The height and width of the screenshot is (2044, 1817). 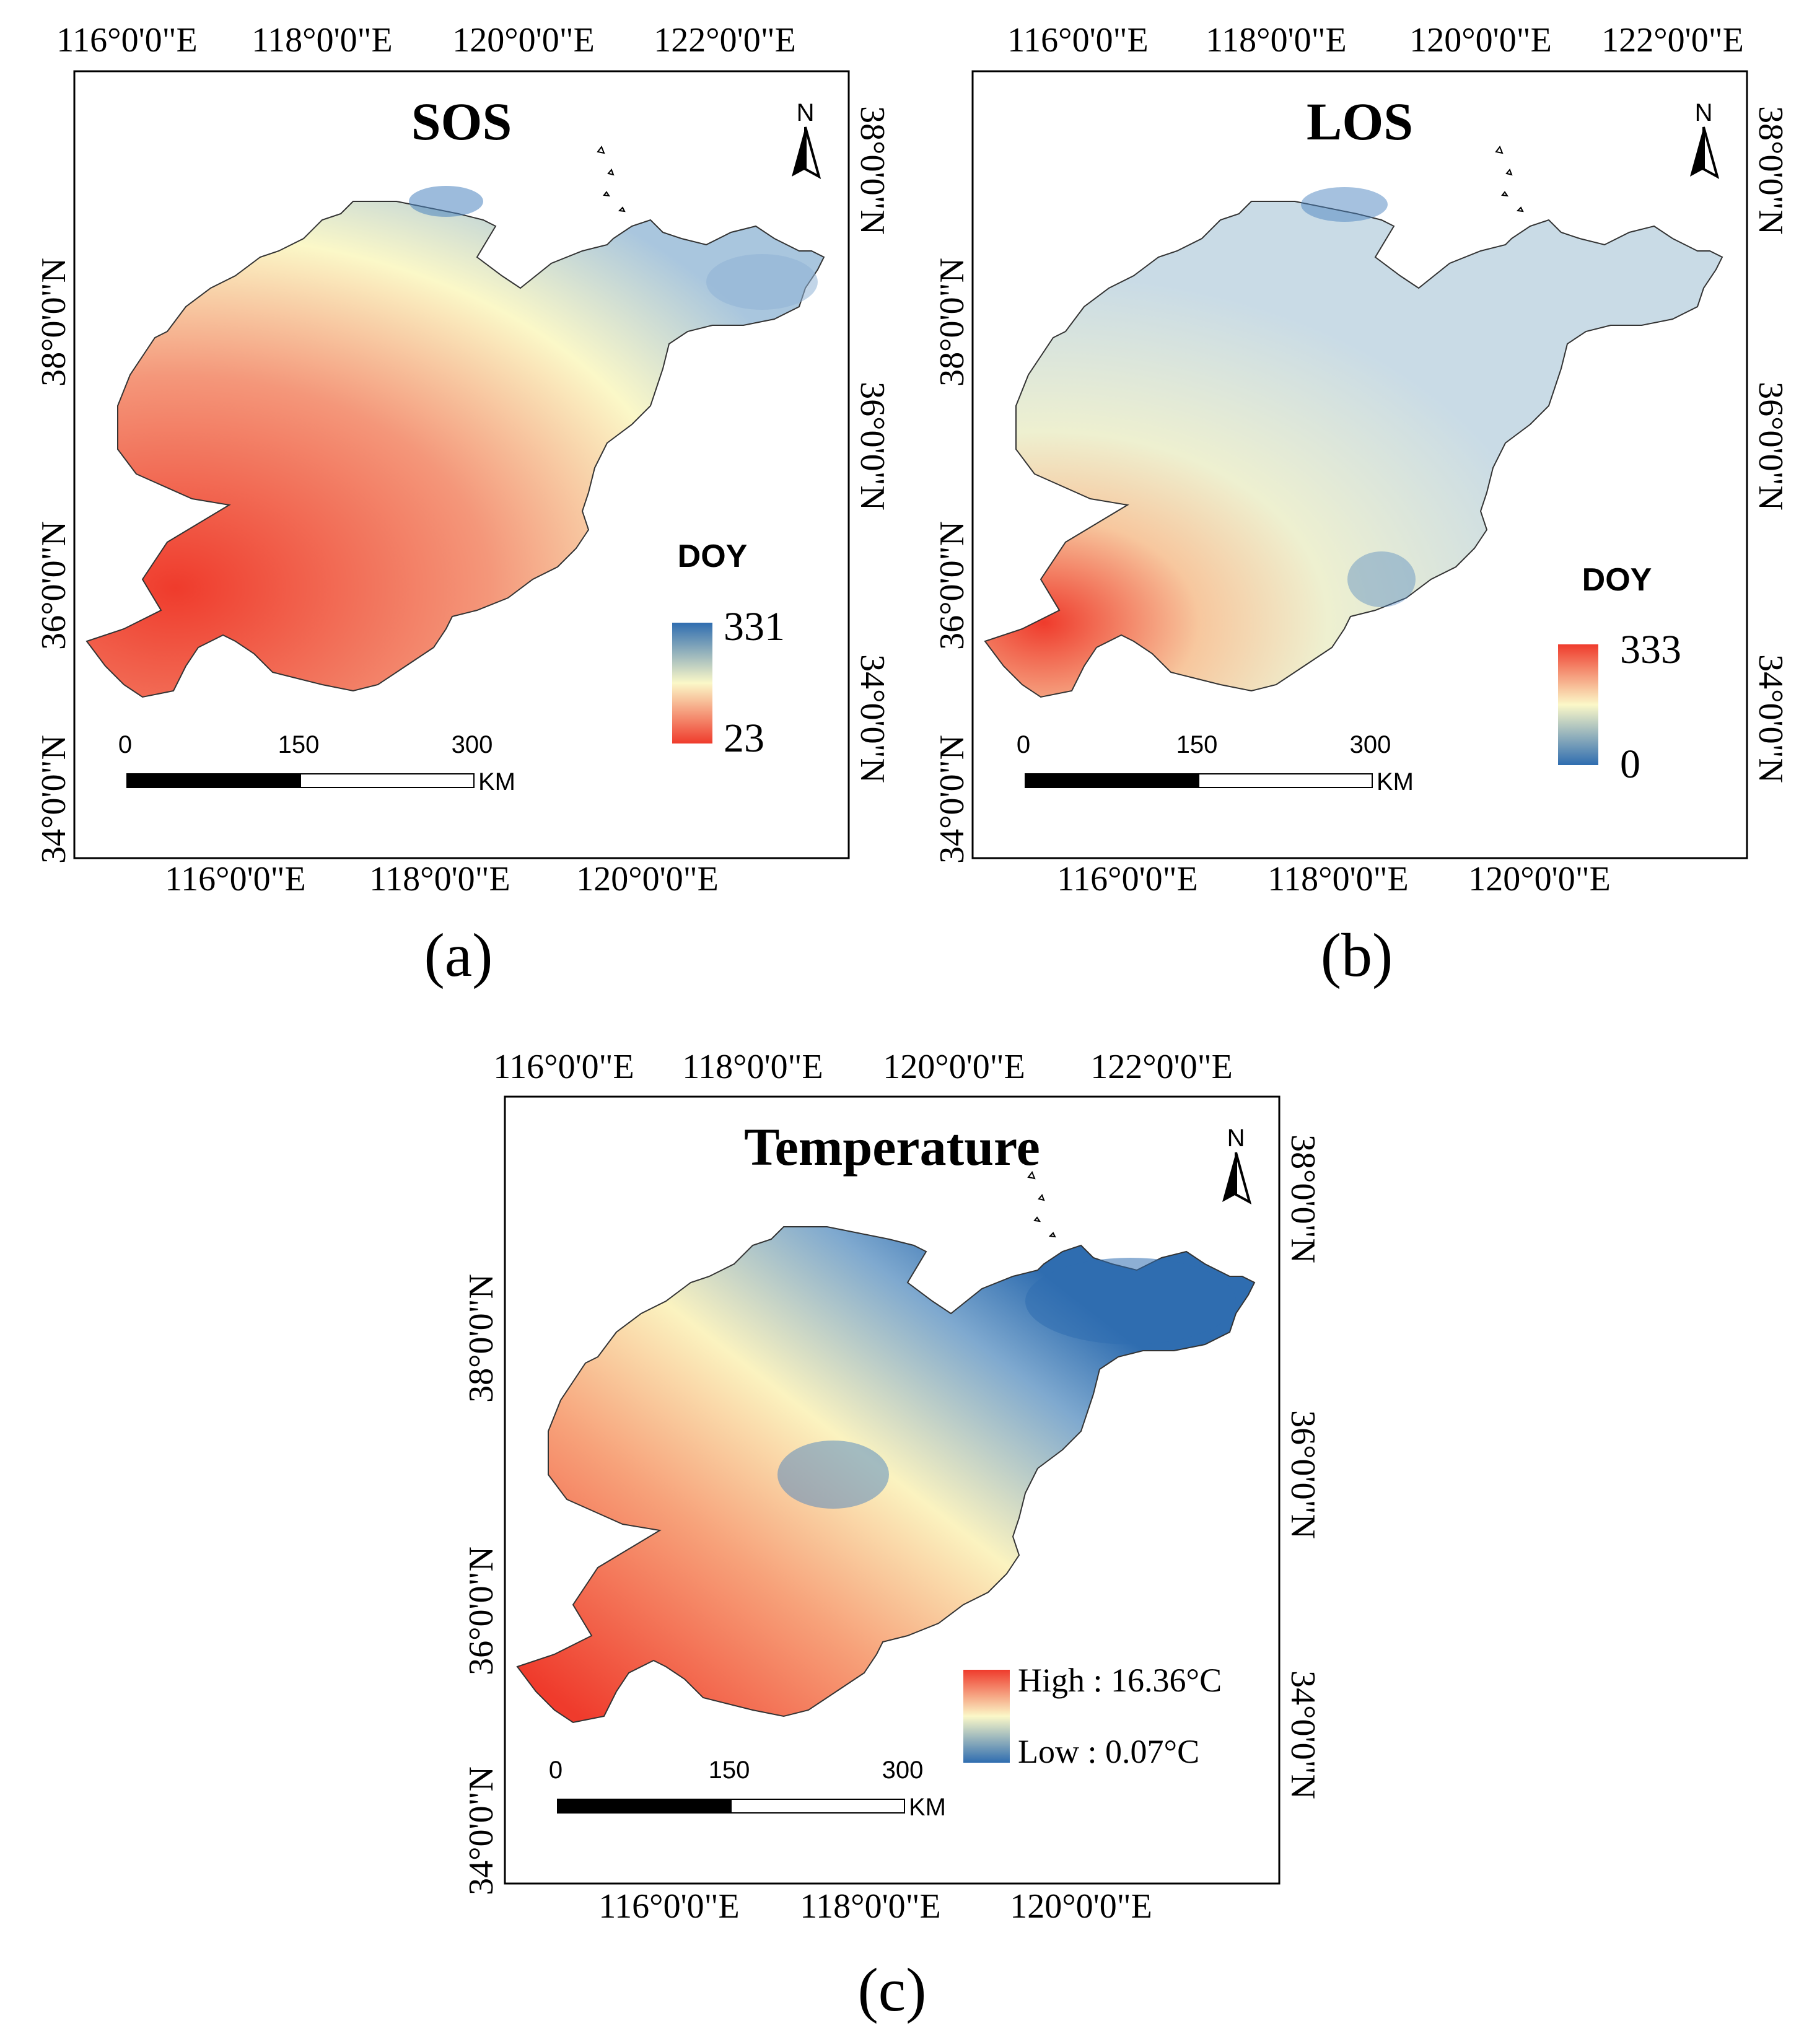 What do you see at coordinates (892, 1989) in the screenshot?
I see `panel-caption: (c)` at bounding box center [892, 1989].